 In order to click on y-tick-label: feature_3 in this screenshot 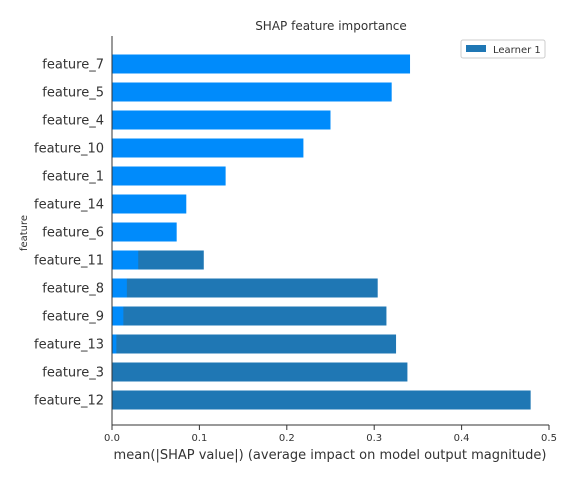, I will do `click(73, 373)`.